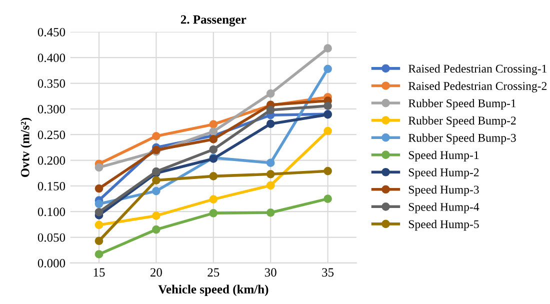 This screenshot has width=550, height=304. I want to click on y-tick-label: 0.450, so click(52, 32).